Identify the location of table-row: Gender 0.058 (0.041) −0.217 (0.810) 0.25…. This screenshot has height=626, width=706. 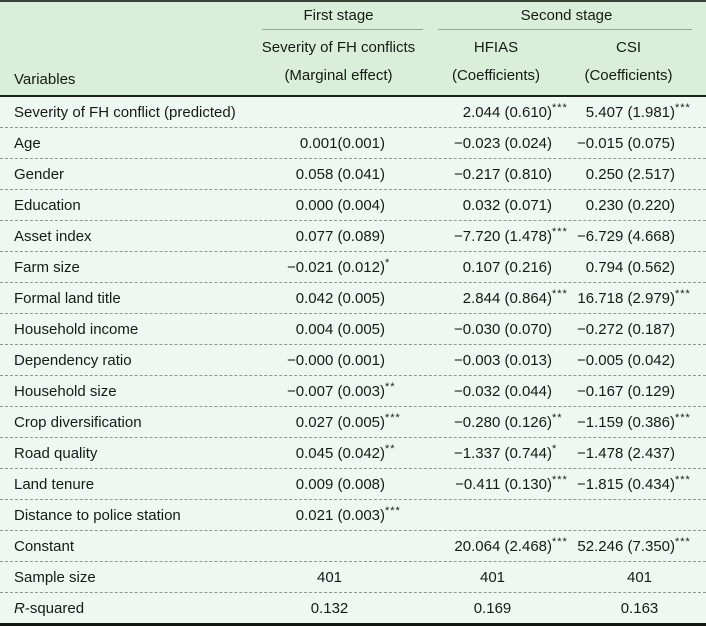
(353, 174).